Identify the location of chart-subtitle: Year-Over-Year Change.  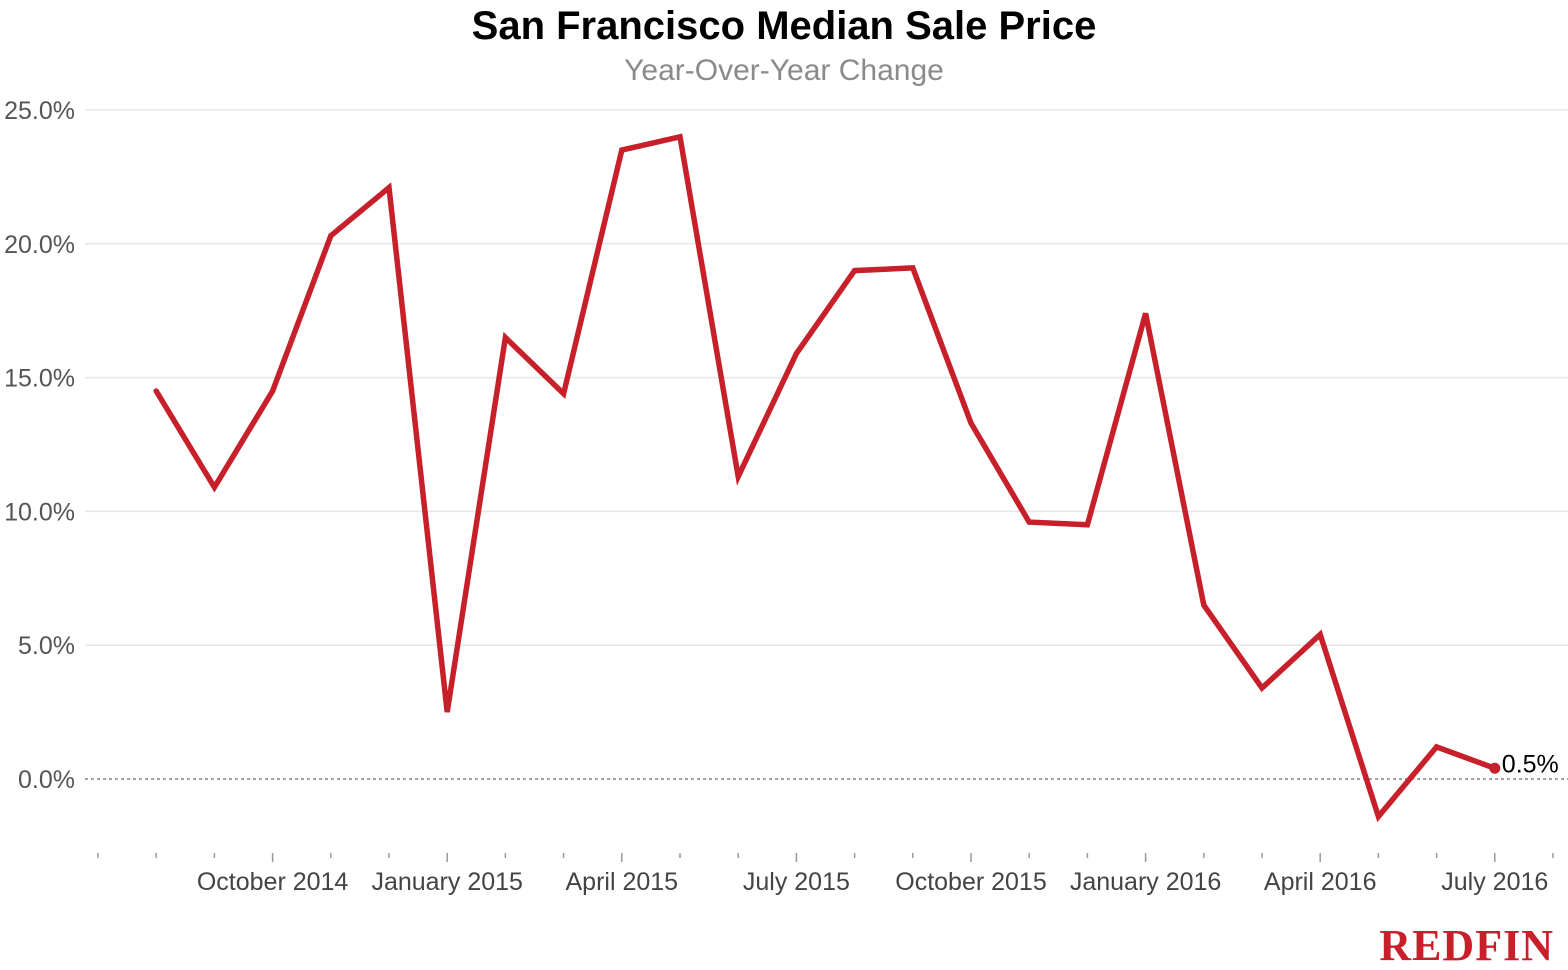
(784, 70).